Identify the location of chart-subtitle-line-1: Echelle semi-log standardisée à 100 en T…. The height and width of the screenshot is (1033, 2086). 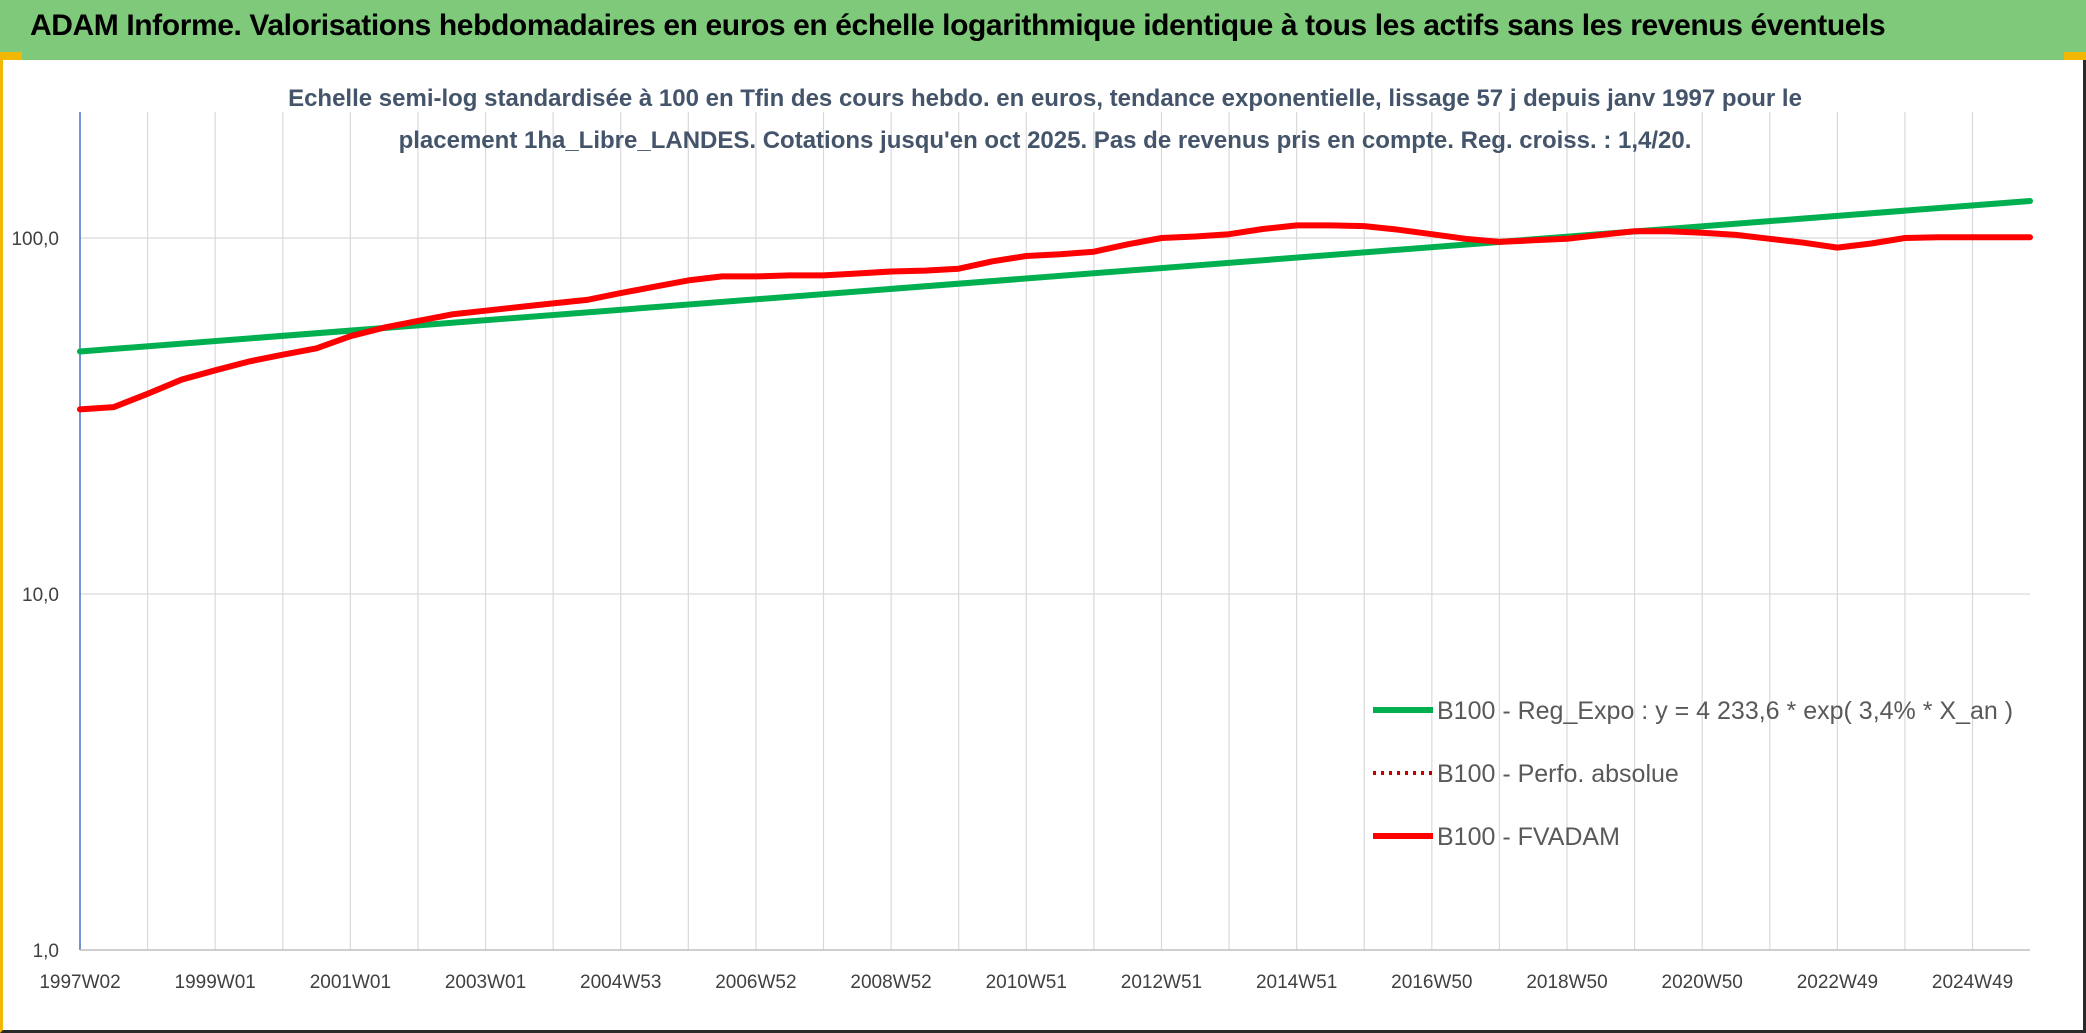
(1045, 98).